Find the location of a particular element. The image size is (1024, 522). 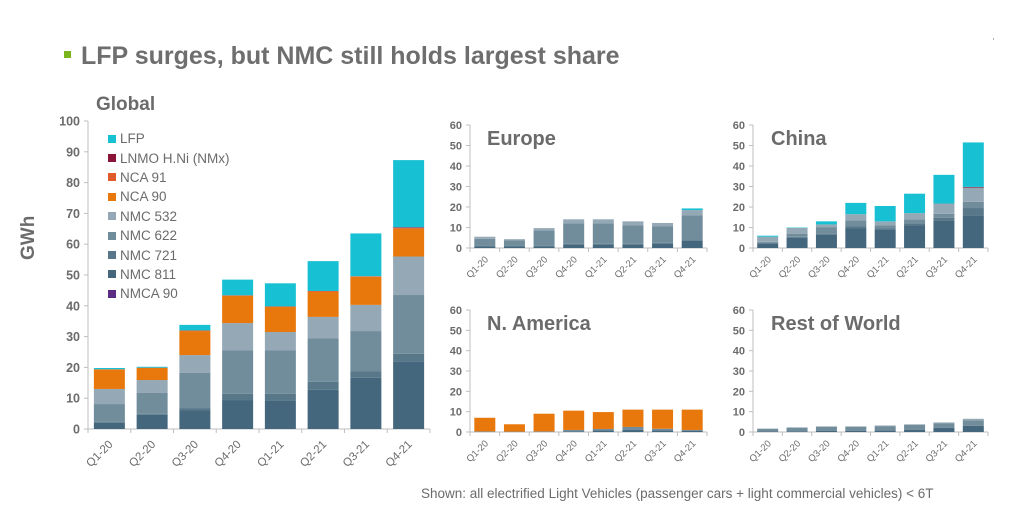

china-y-tick-label: 40 is located at coordinates (739, 167).